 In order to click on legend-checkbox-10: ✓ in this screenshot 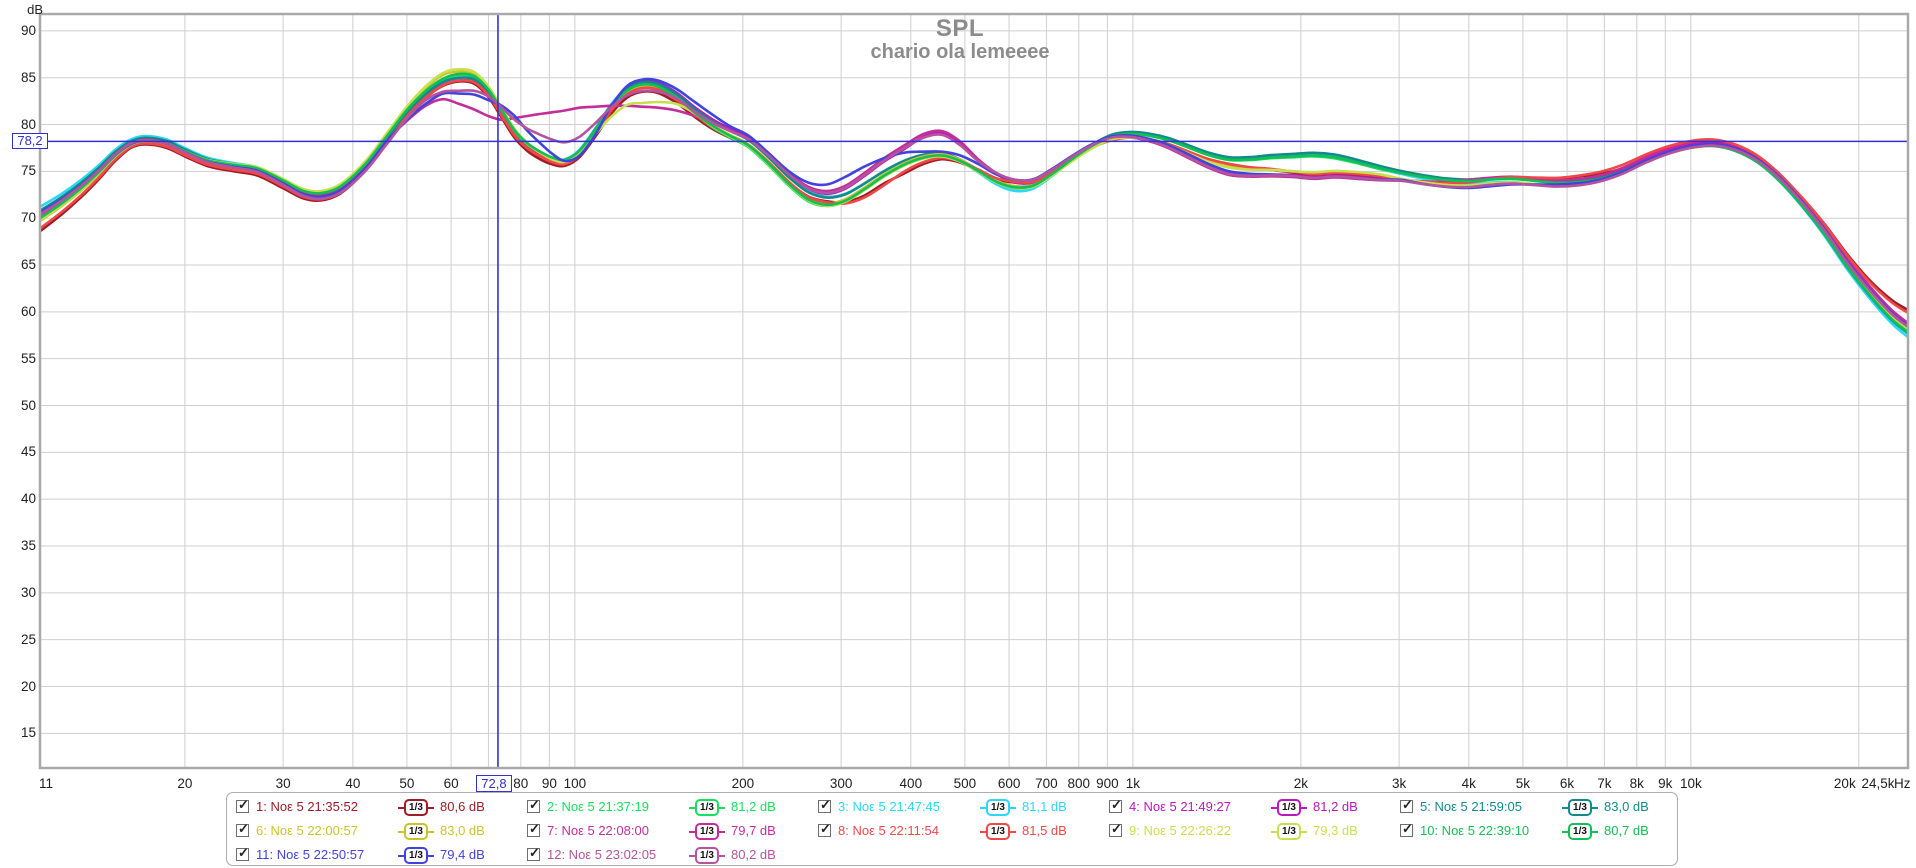, I will do `click(1406, 829)`.